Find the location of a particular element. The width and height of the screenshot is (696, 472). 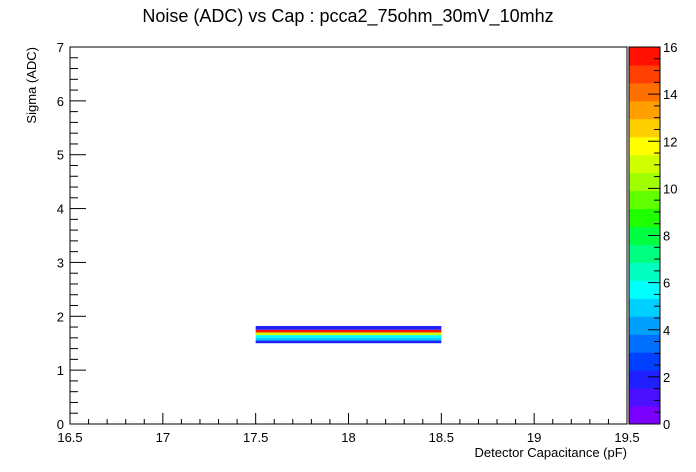

color-scale-tick-label: 14 is located at coordinates (670, 94).